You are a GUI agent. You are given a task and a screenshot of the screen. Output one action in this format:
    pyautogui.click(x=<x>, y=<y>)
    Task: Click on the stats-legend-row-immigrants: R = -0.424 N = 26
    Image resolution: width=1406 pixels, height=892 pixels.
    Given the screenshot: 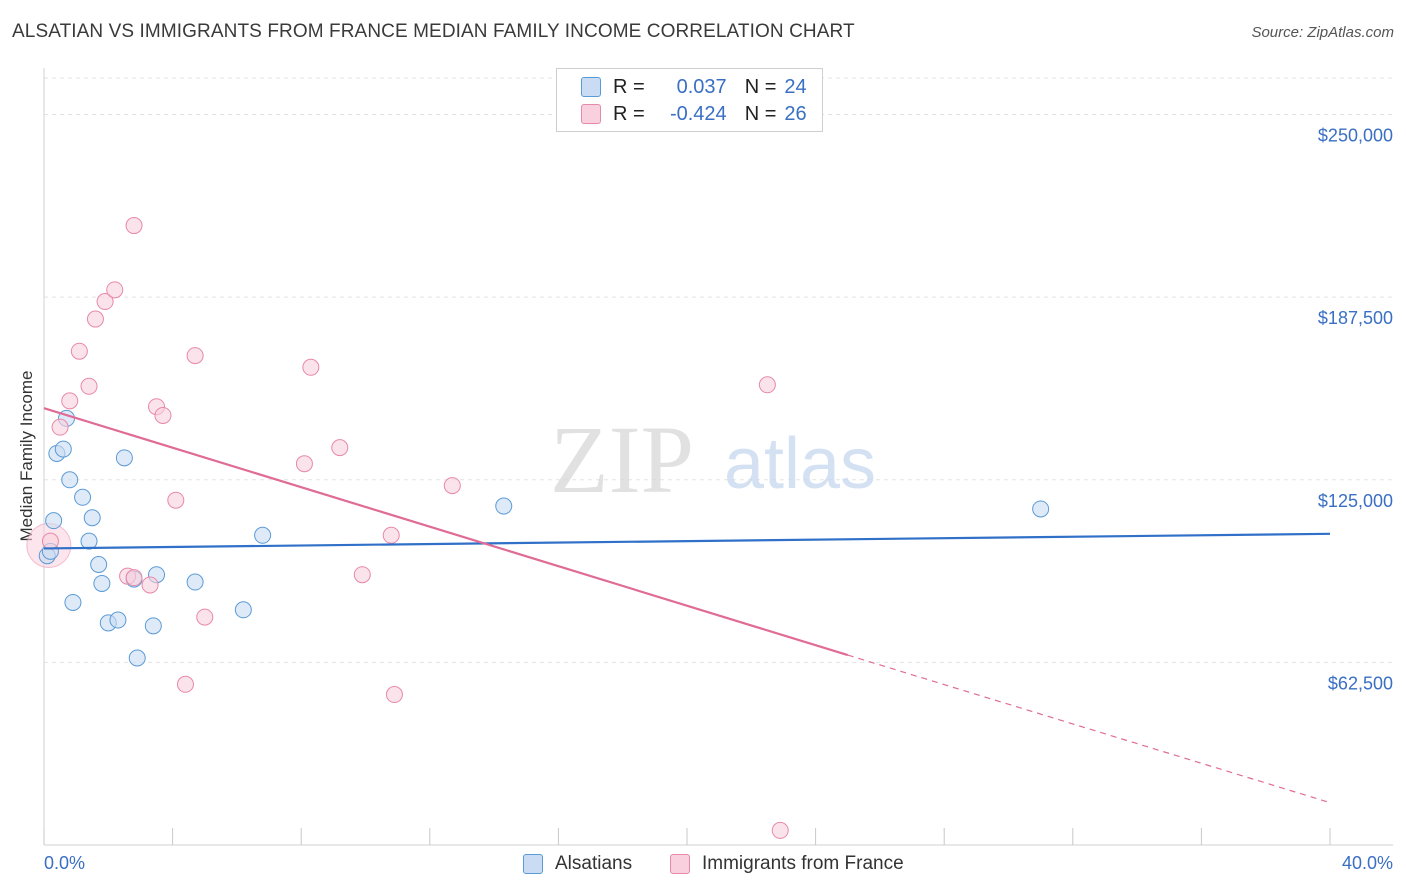 What is the action you would take?
    pyautogui.click(x=694, y=114)
    